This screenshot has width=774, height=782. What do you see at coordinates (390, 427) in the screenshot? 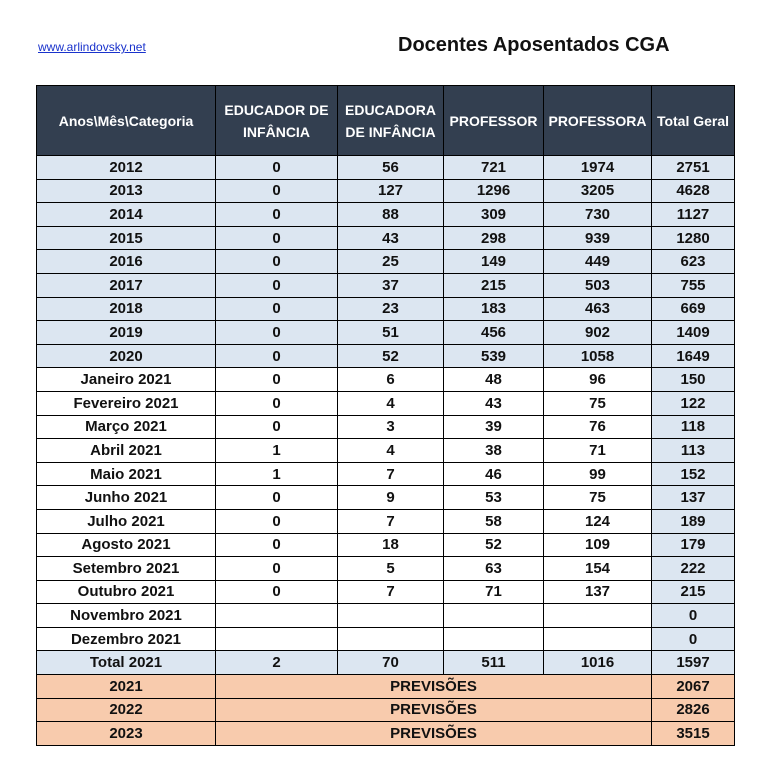
I see `table-cell: 3` at bounding box center [390, 427].